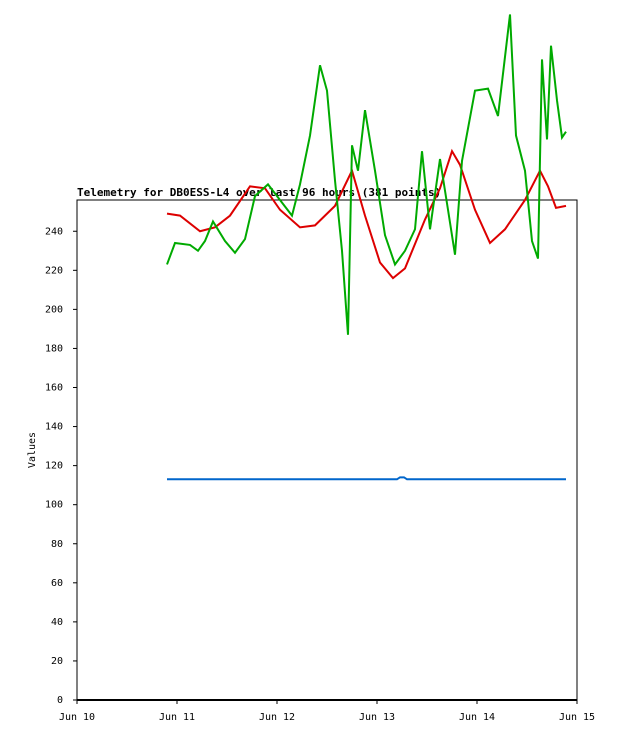 This screenshot has height=745, width=618. I want to click on y-tick-label: 120, so click(54, 466).